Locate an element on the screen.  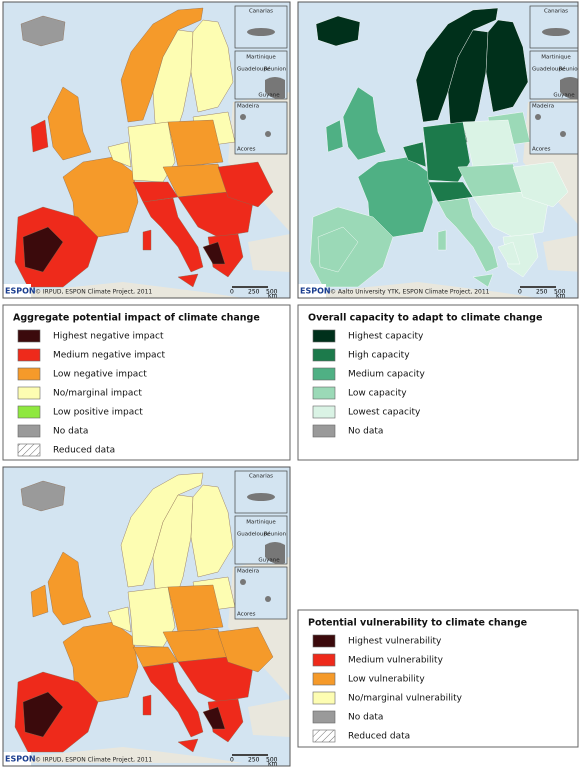
legend-label: Low vulnerability is located at coordinates (386, 680).